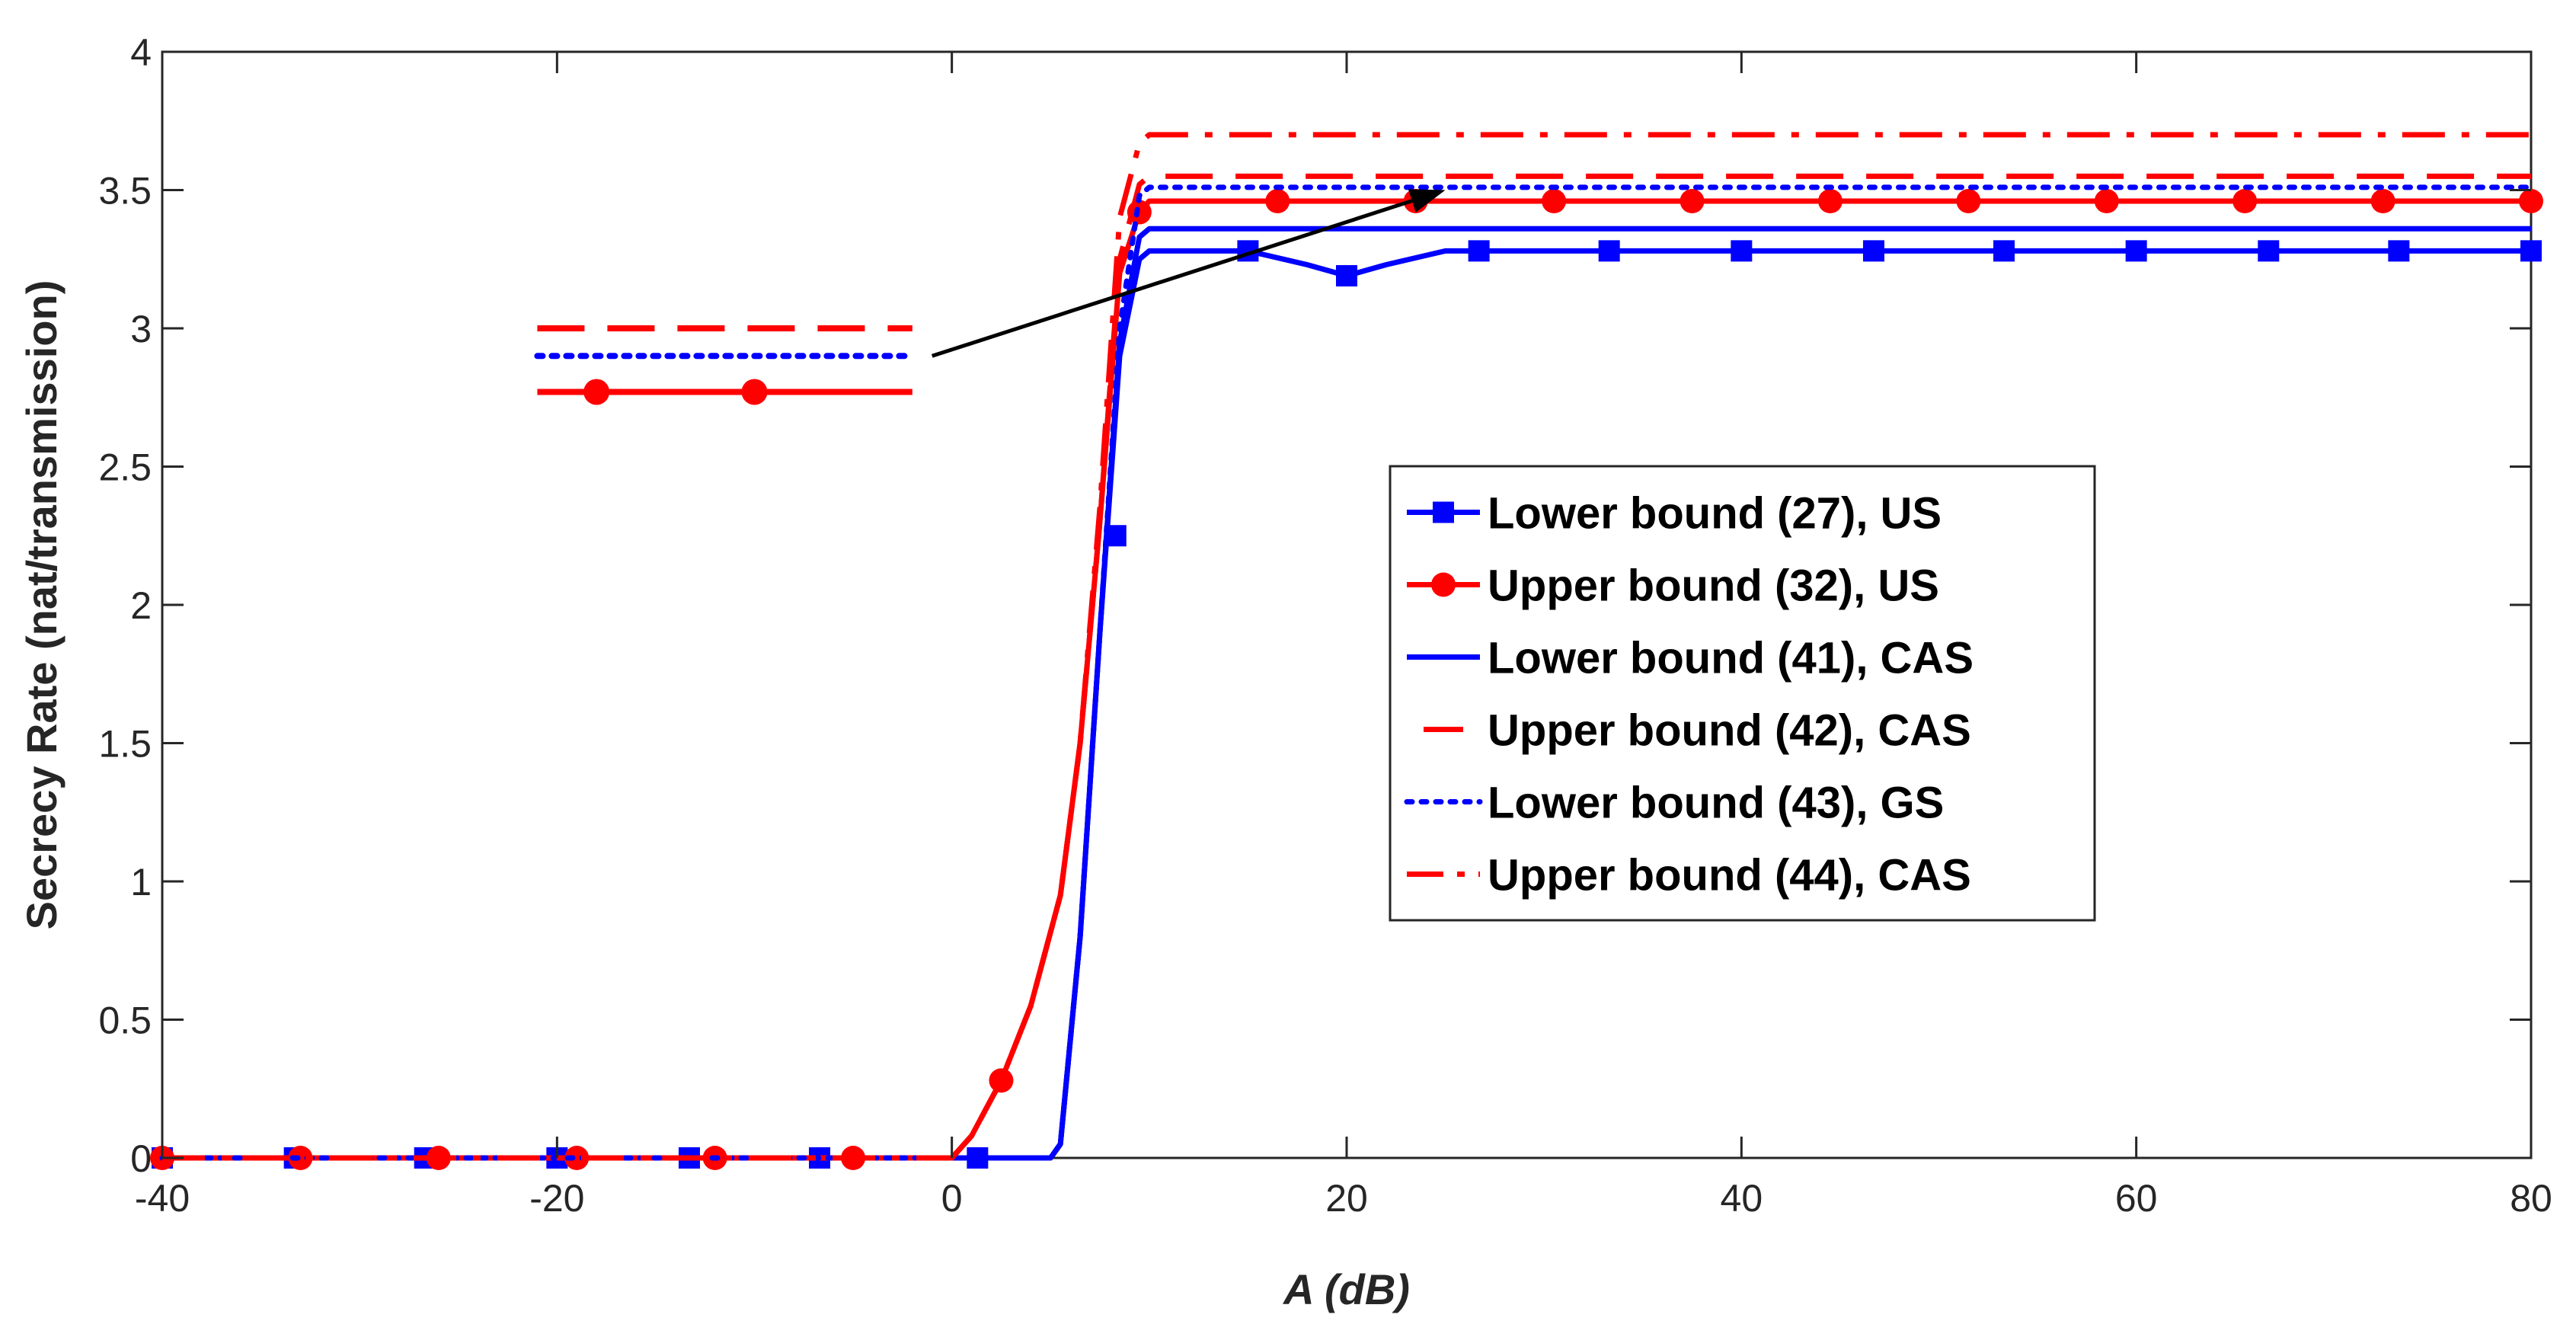  Describe the element at coordinates (141, 882) in the screenshot. I see `y-tick-label-2: 1` at that location.